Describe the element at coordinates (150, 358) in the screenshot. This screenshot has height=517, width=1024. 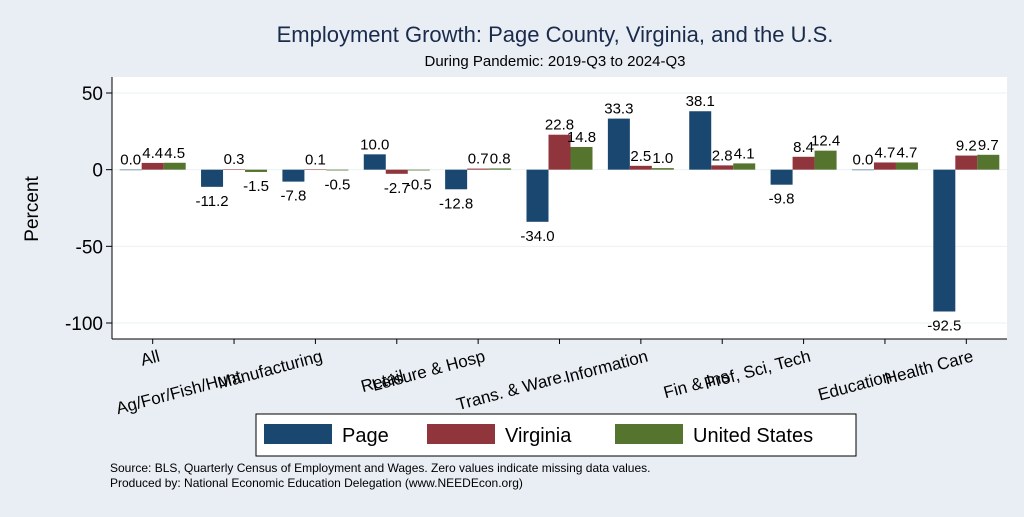
I see `x-tick-label-all: All` at that location.